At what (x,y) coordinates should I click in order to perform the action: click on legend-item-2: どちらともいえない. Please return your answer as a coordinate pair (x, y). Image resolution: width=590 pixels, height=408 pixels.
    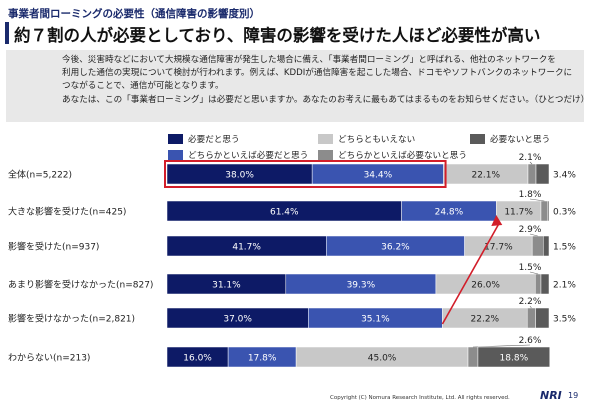
    Looking at the image, I should click on (366, 139).